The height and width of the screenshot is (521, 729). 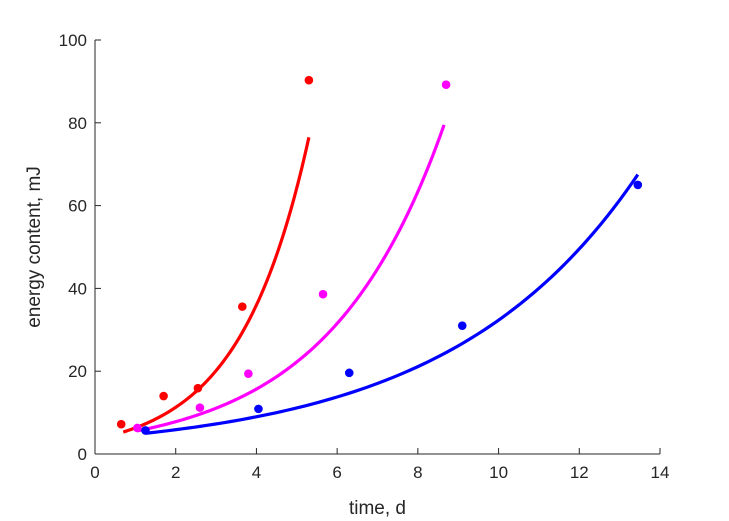 I want to click on y-tick-label: 20, so click(x=77, y=371).